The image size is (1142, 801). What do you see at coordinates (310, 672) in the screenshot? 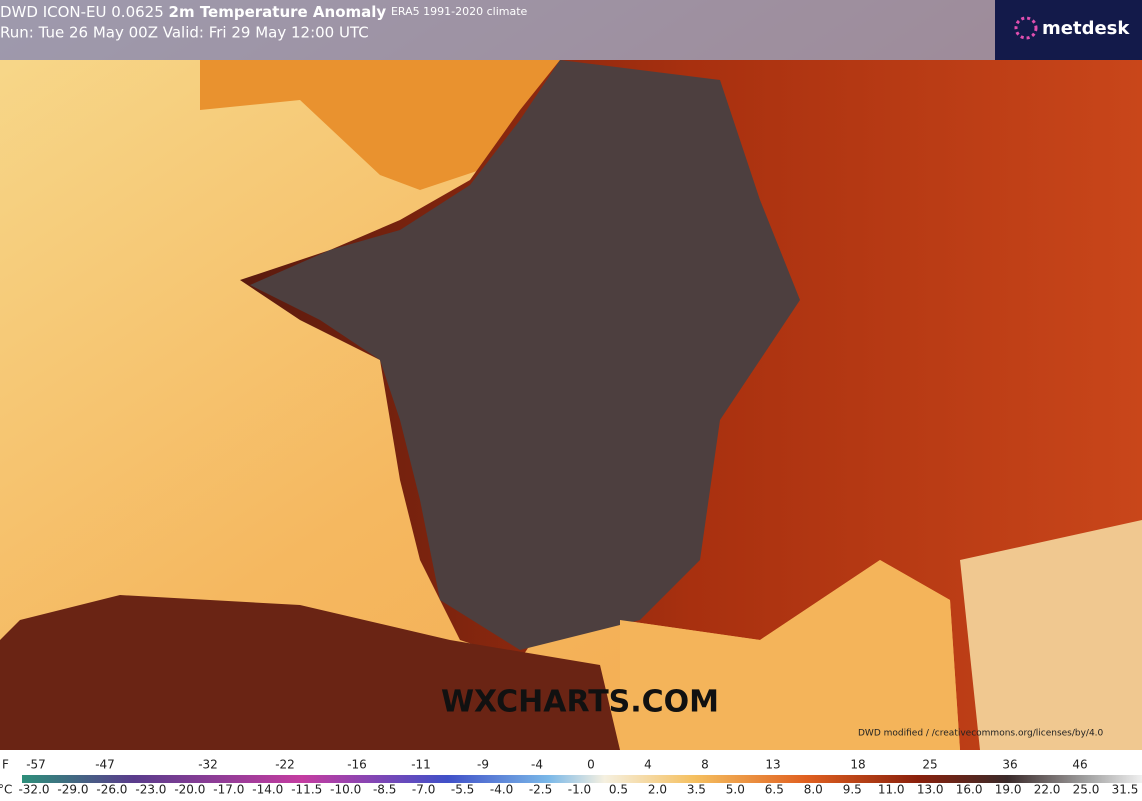
I see `iberia` at bounding box center [310, 672].